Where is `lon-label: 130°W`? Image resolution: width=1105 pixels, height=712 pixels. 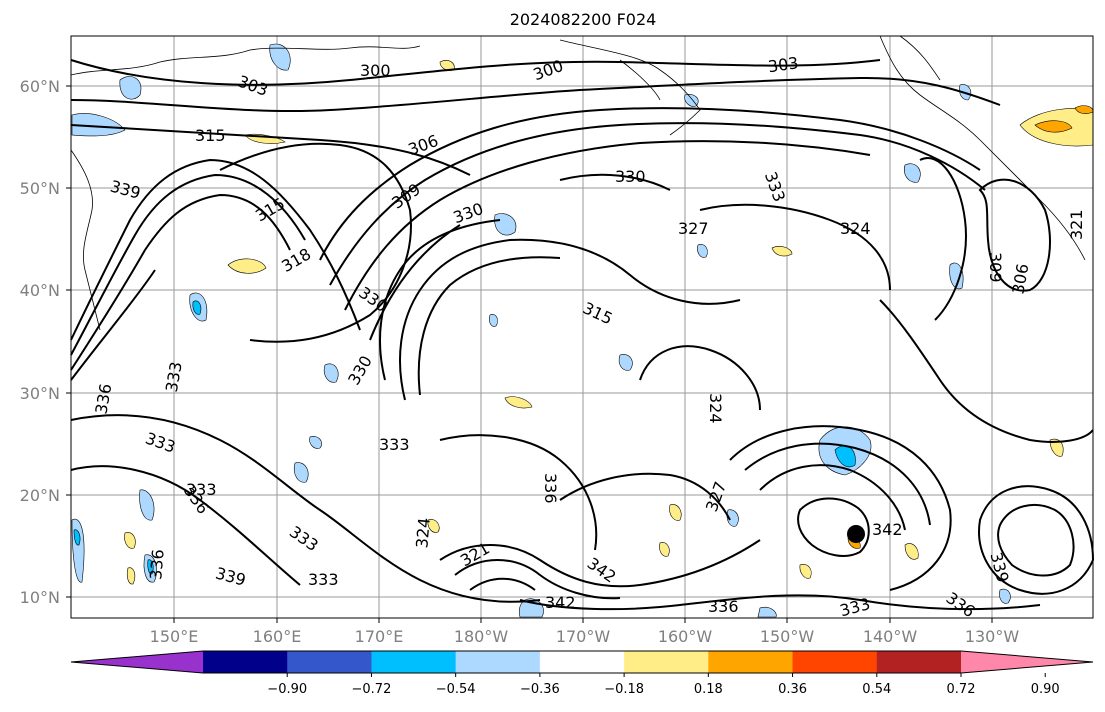
lon-label: 130°W is located at coordinates (992, 636).